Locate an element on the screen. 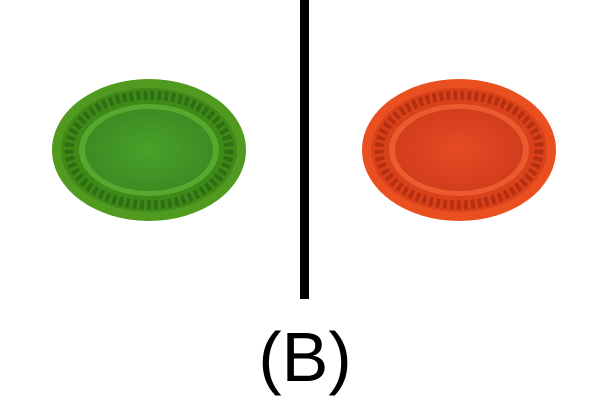  orange-plate is located at coordinates (459, 150).